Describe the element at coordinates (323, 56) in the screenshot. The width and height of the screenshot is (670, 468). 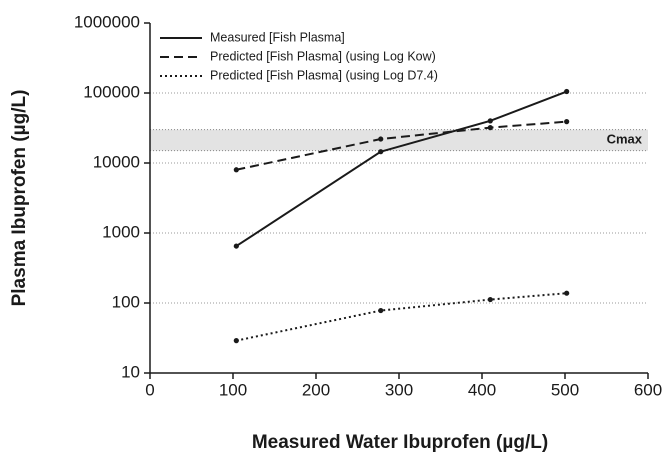
I see `legend-label: Predicted [Fish Plasma] (using Log Kow)` at that location.